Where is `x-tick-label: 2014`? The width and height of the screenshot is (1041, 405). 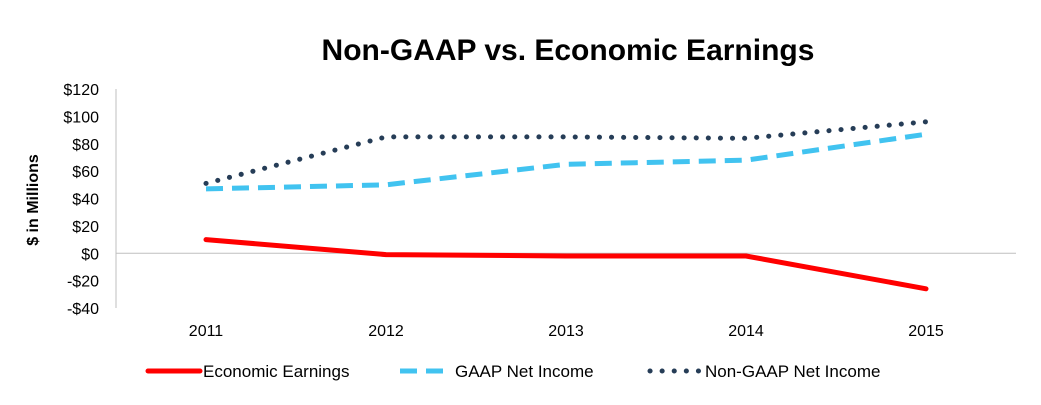
x-tick-label: 2014 is located at coordinates (746, 331).